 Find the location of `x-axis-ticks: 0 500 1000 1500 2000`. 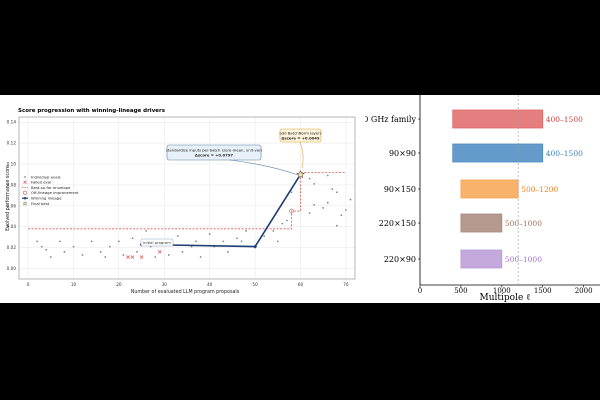

x-axis-ticks: 0 500 1000 1500 2000 is located at coordinates (505, 290).